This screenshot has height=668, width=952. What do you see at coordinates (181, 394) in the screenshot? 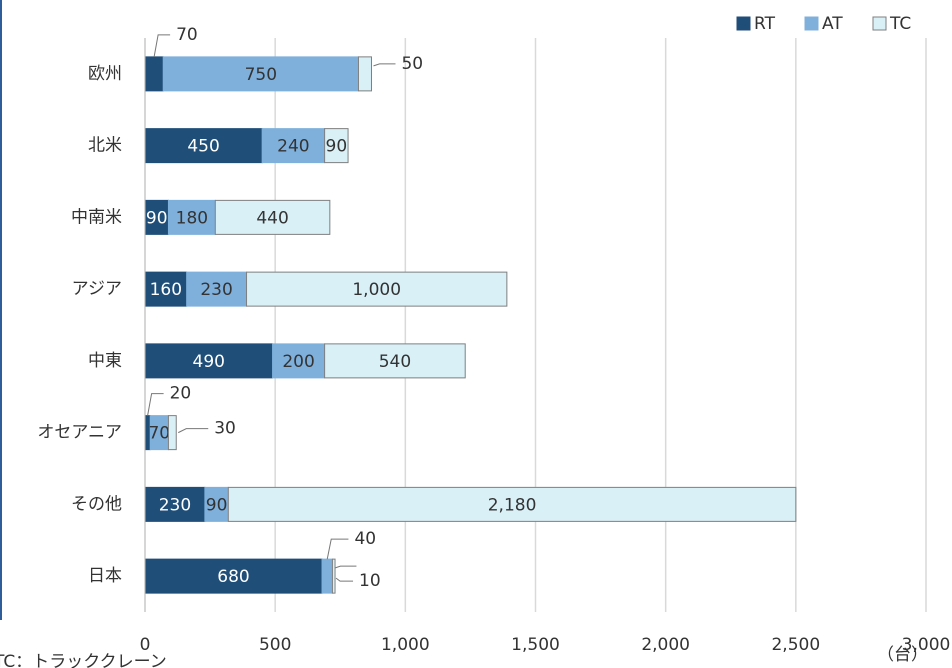
I see `data-label: 20` at bounding box center [181, 394].